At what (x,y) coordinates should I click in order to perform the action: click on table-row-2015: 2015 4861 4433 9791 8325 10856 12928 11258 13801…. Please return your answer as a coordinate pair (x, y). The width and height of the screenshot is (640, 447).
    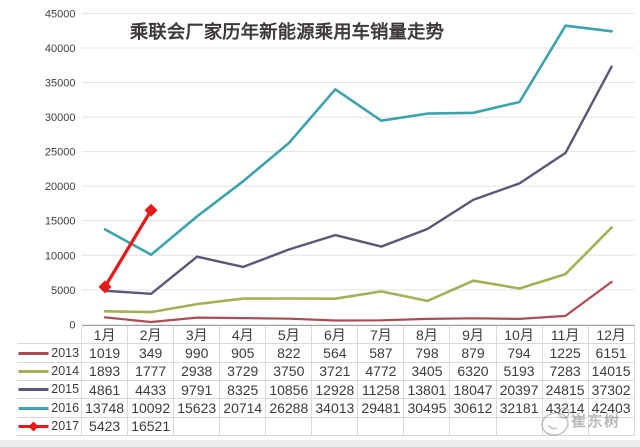
    Looking at the image, I should click on (326, 390).